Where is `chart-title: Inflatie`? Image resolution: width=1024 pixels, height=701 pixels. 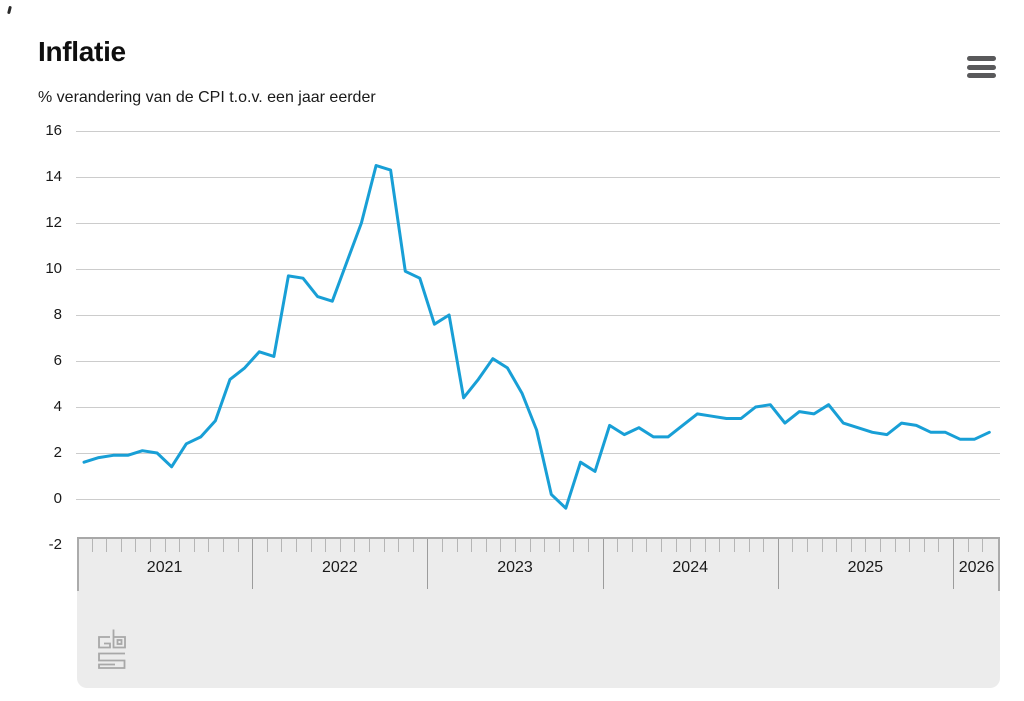
chart-title: Inflatie is located at coordinates (82, 51).